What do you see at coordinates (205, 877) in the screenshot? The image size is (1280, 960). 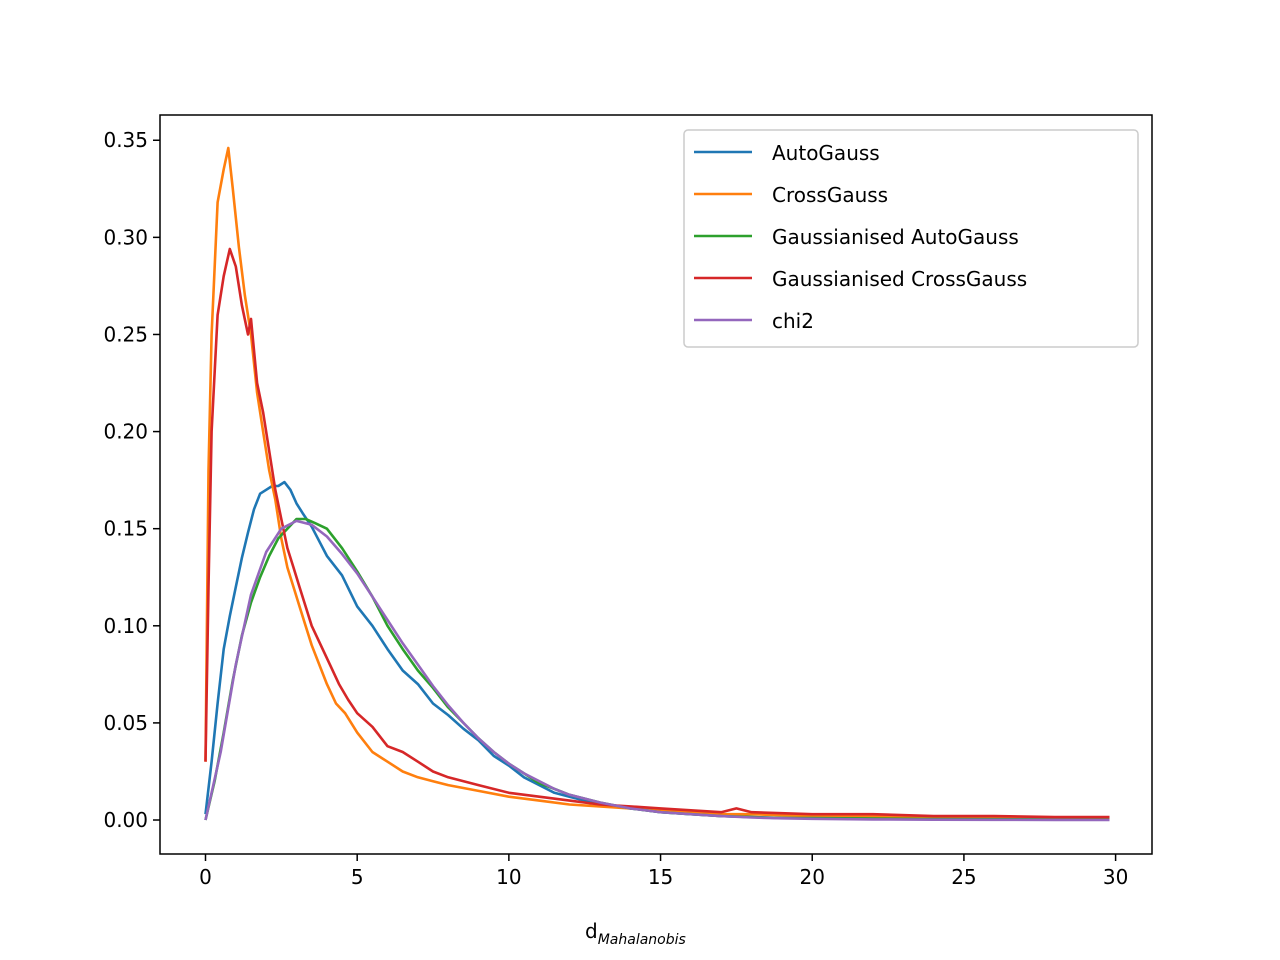 I see `x-tick-label: 0` at bounding box center [205, 877].